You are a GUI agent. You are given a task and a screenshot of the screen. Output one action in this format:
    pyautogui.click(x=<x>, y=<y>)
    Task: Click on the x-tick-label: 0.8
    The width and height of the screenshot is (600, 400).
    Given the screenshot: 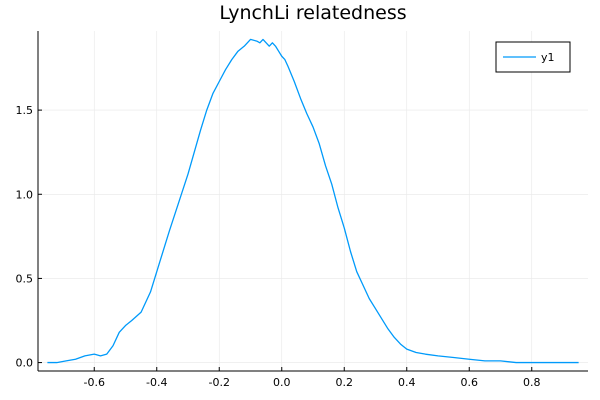 What is the action you would take?
    pyautogui.click(x=532, y=382)
    